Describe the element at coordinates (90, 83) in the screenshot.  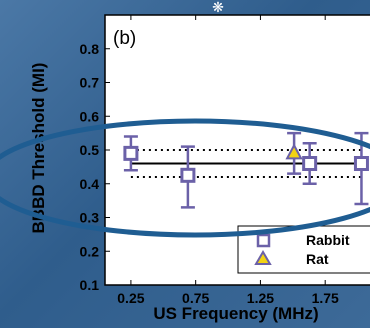
I see `y-tick-label: 0.7` at that location.